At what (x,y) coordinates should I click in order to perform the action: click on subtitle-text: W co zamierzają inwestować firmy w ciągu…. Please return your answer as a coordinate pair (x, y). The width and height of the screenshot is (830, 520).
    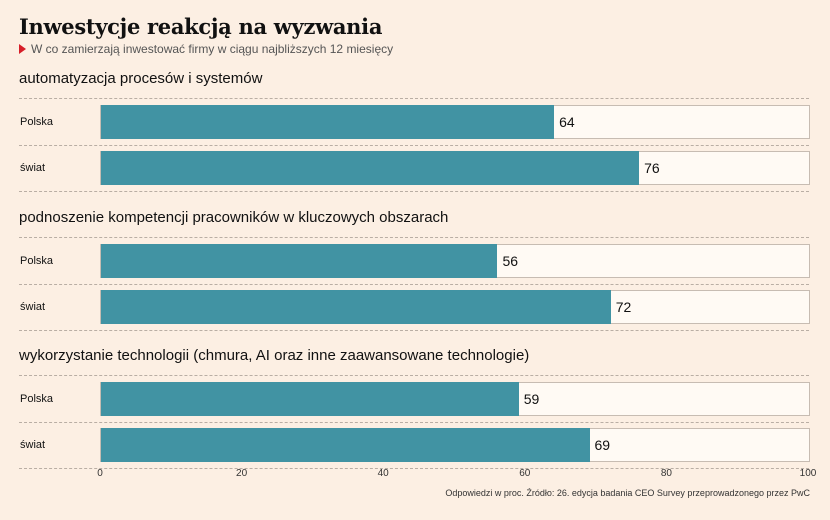
    Looking at the image, I should click on (212, 49).